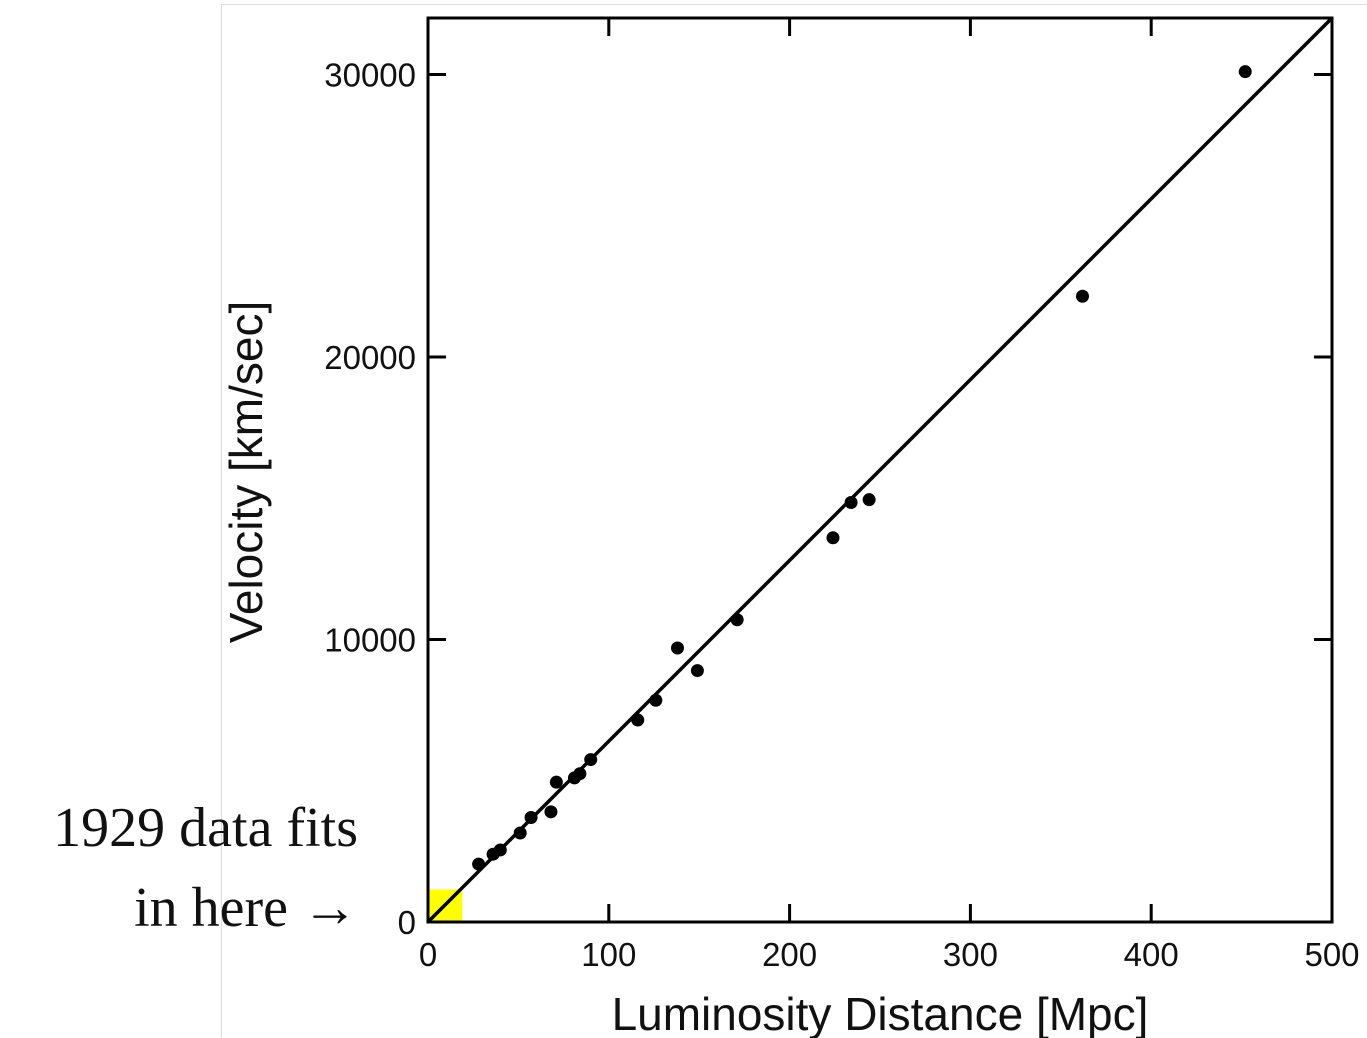  Describe the element at coordinates (370, 357) in the screenshot. I see `y-tick-label: 20000` at that location.